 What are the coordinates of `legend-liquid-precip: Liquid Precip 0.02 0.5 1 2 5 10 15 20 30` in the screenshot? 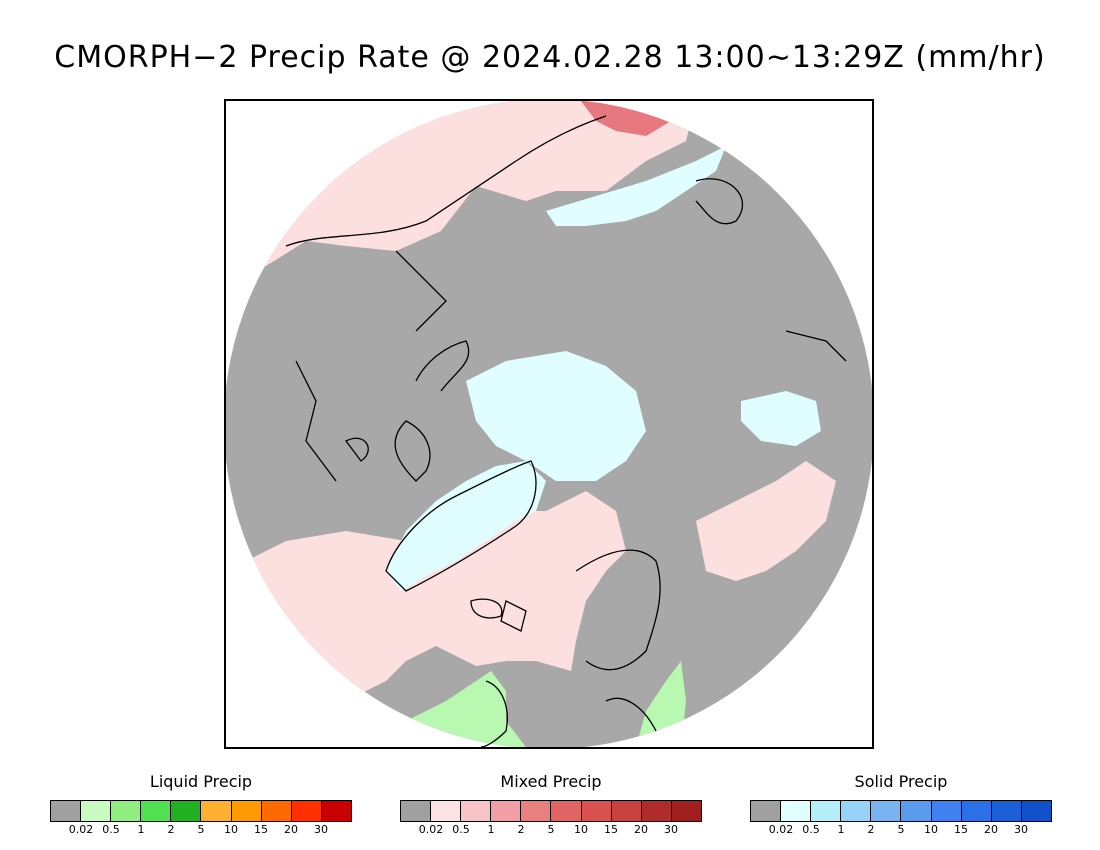 It's located at (201, 804).